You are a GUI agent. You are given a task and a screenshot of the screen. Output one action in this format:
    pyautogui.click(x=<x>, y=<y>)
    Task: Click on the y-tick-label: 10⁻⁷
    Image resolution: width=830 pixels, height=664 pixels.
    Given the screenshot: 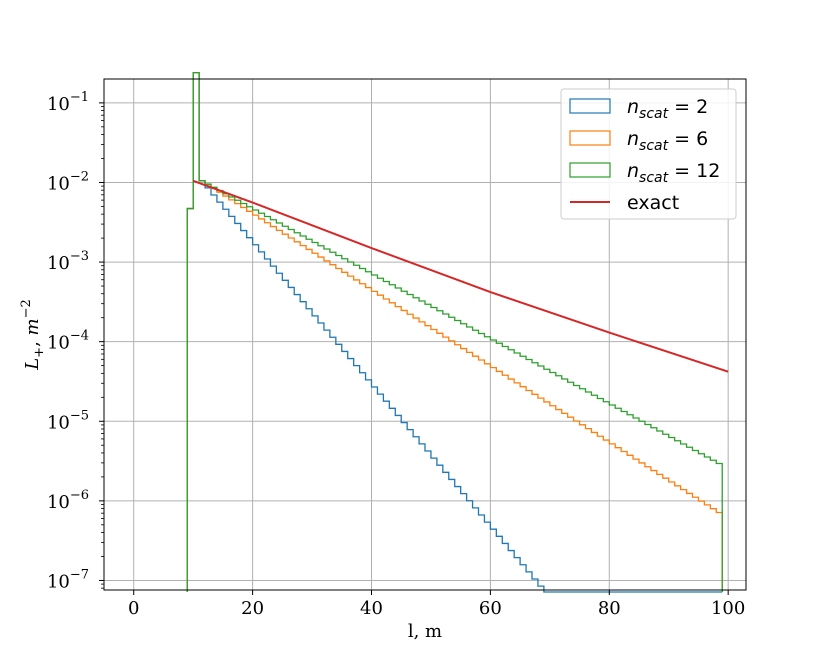 What is the action you would take?
    pyautogui.click(x=68, y=579)
    